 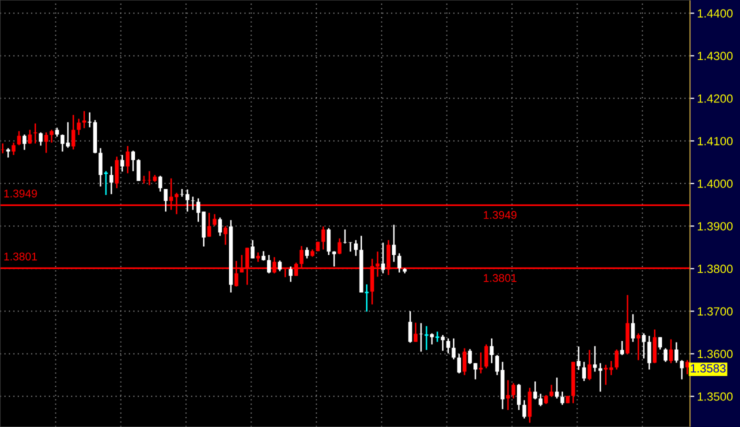 I want to click on y-tick-label: 1.3500, so click(x=715, y=396).